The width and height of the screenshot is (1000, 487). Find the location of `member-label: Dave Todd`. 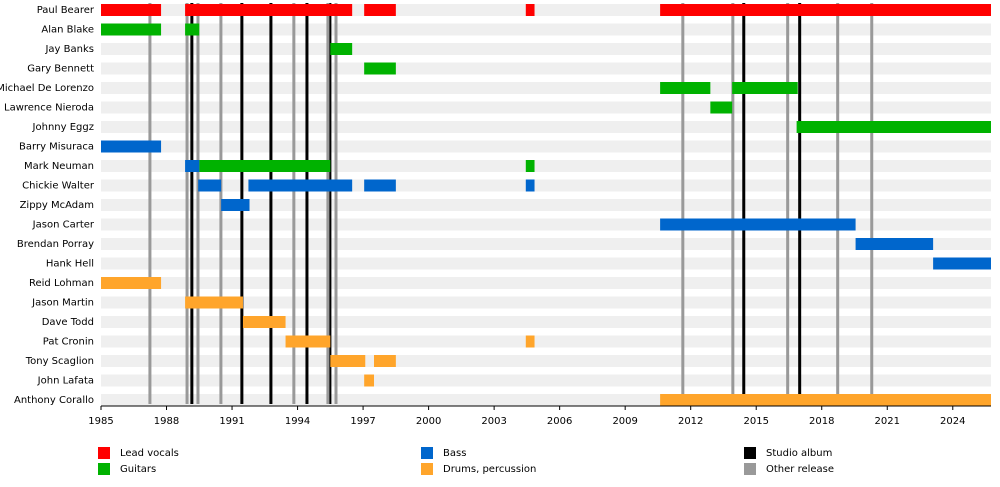

member-label: Dave Todd is located at coordinates (68, 322).